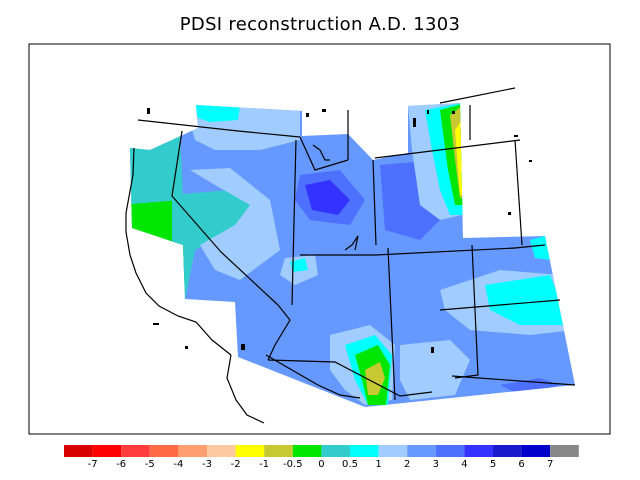 The width and height of the screenshot is (640, 480). Describe the element at coordinates (350, 464) in the screenshot. I see `legend-tick-label: 0.5` at that location.